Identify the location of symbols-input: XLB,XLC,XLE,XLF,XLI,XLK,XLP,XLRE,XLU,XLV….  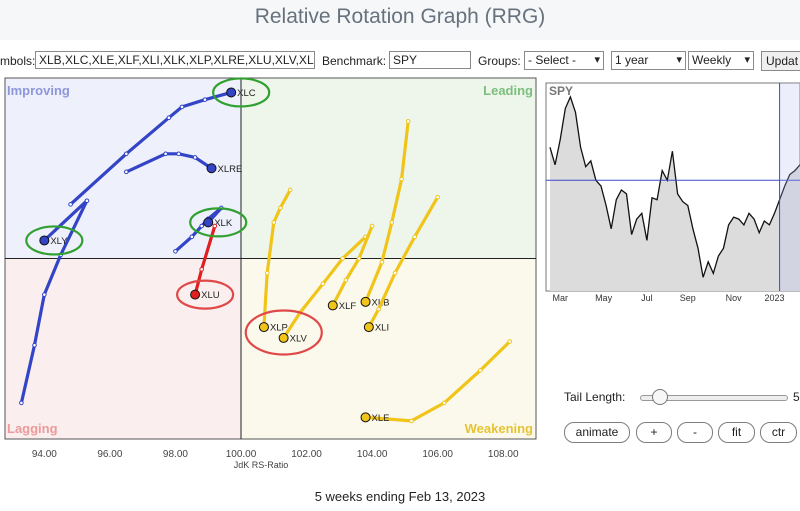
(175, 60).